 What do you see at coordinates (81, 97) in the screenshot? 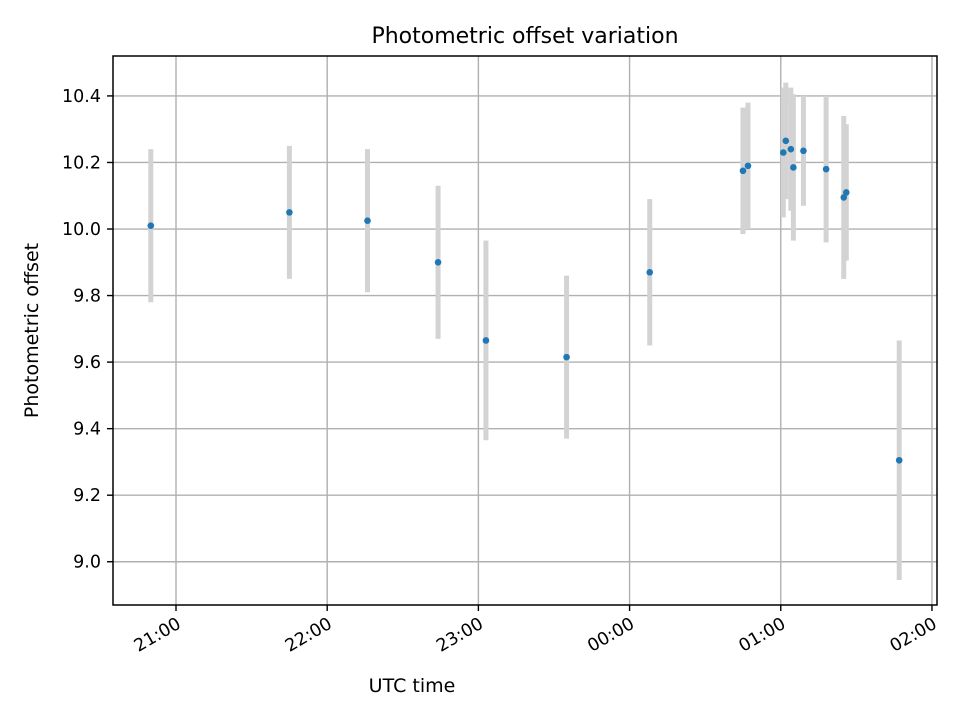
I see `y-tick-label: 10.4` at bounding box center [81, 97].